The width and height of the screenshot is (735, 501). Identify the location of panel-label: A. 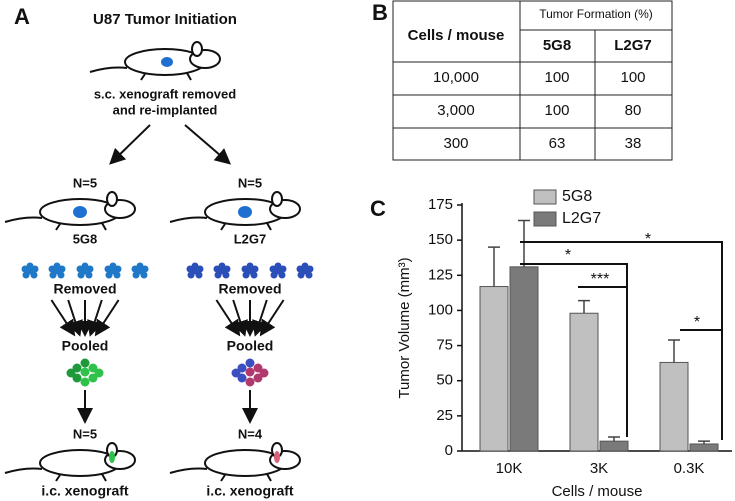
(22, 16).